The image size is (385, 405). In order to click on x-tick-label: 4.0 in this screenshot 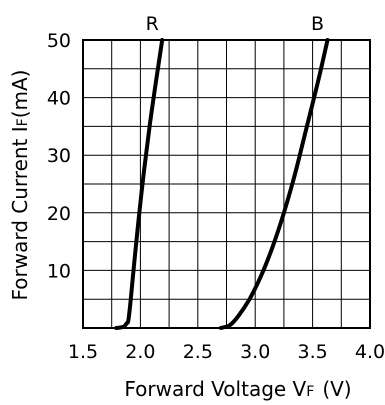, I will do `click(370, 352)`.